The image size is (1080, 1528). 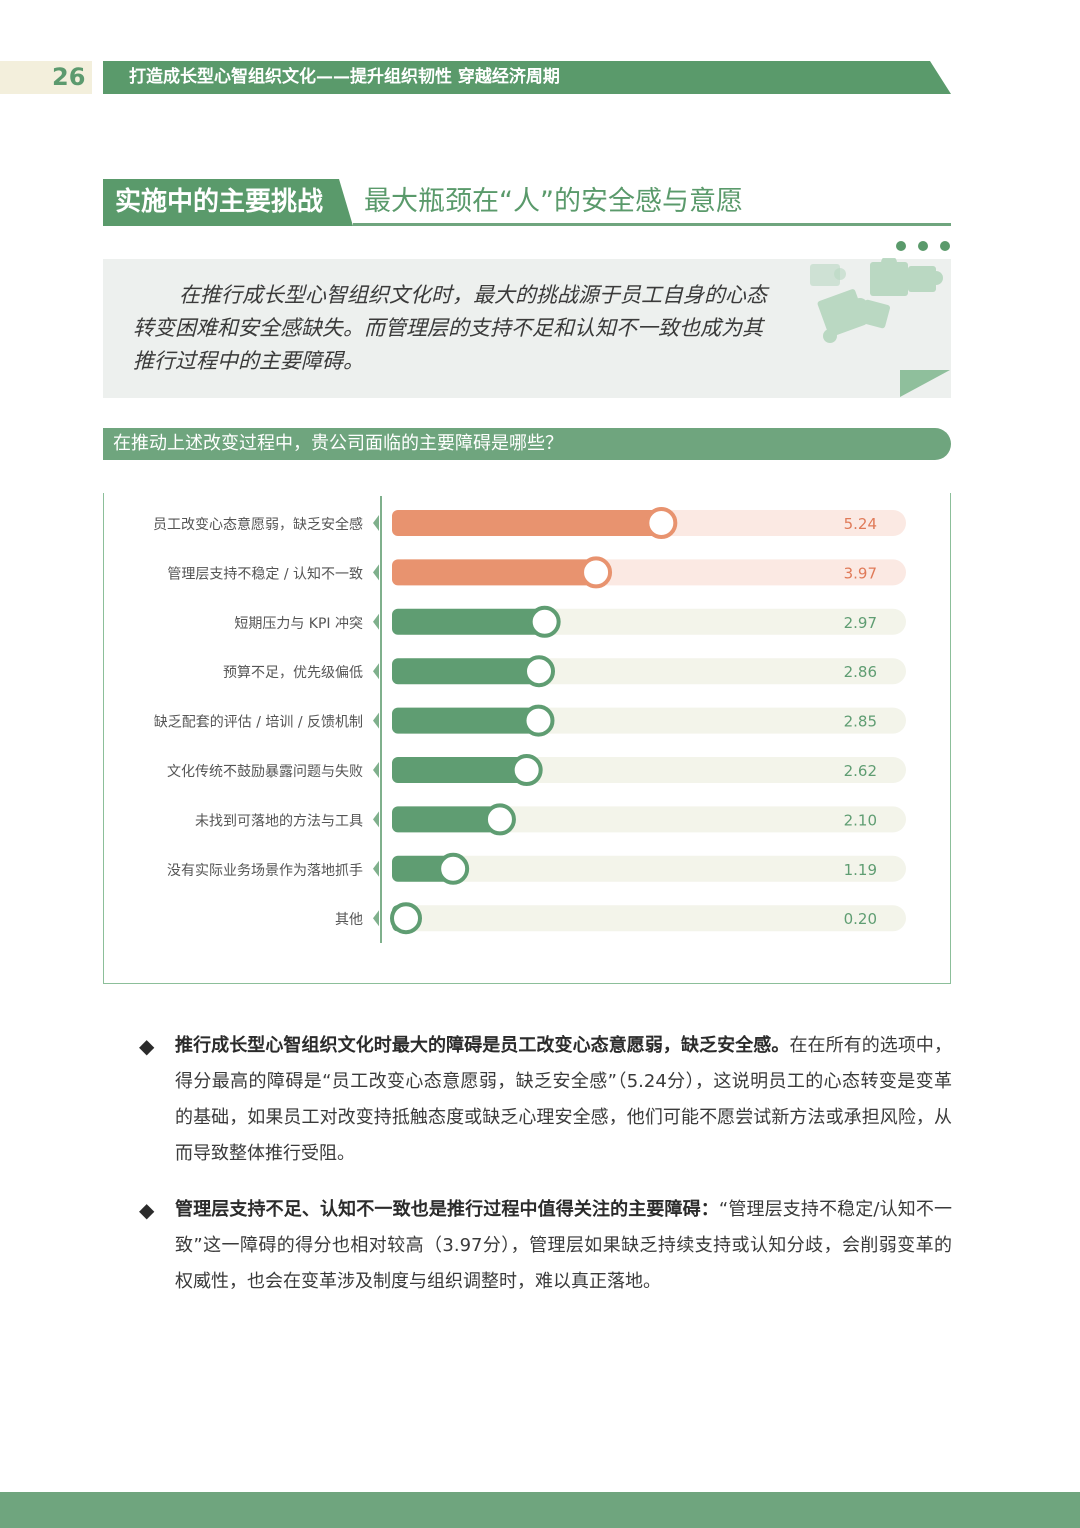 What do you see at coordinates (652, 224) in the screenshot?
I see `section-rule` at bounding box center [652, 224].